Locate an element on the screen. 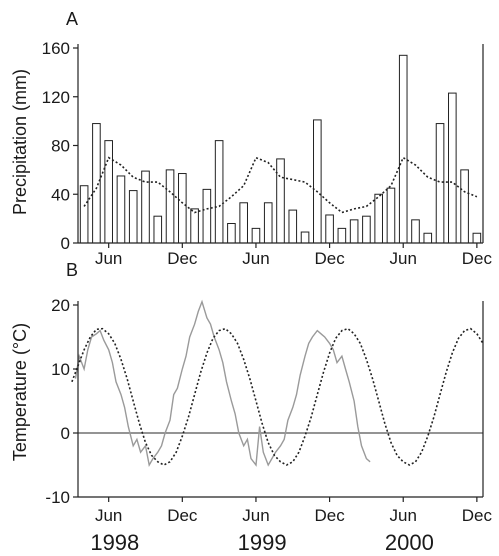 The height and width of the screenshot is (556, 499). temp-y-tick-label: 10 is located at coordinates (60, 369).